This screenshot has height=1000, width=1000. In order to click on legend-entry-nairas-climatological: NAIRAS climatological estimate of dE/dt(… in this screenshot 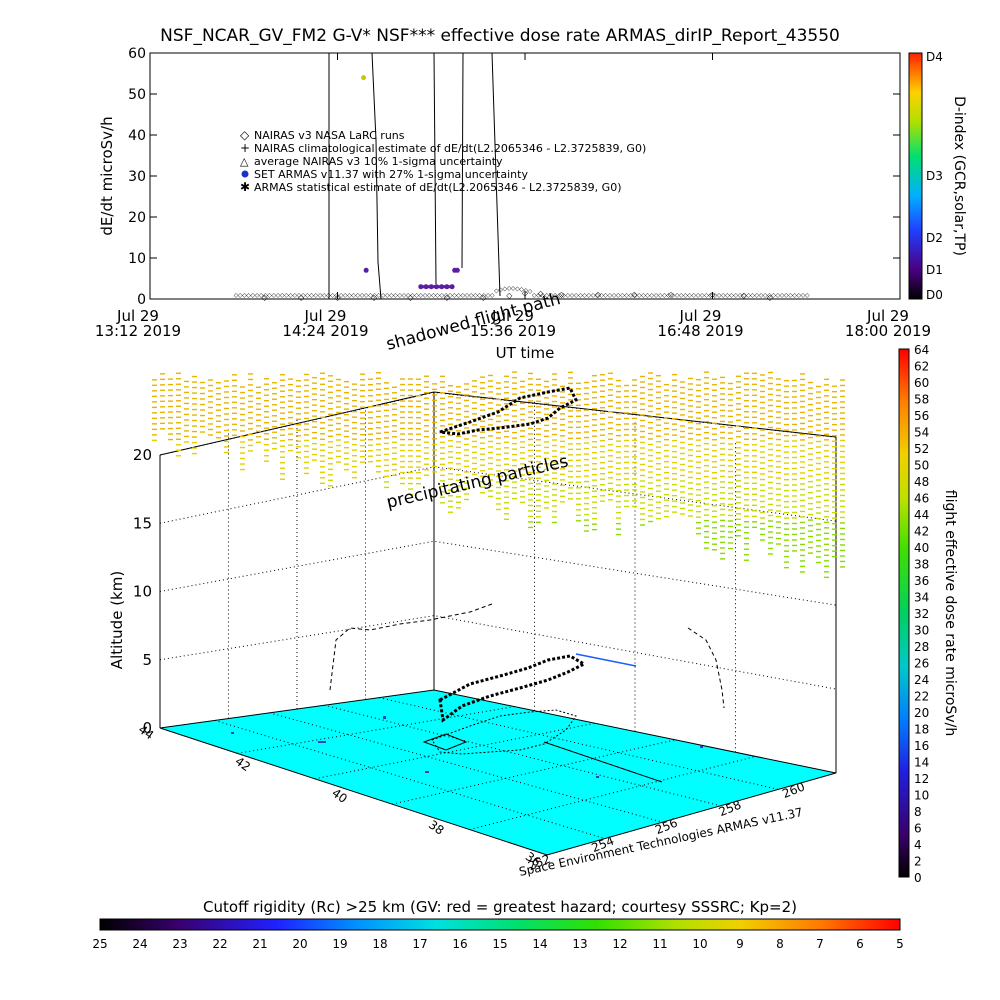, I will do `click(450, 148)`.